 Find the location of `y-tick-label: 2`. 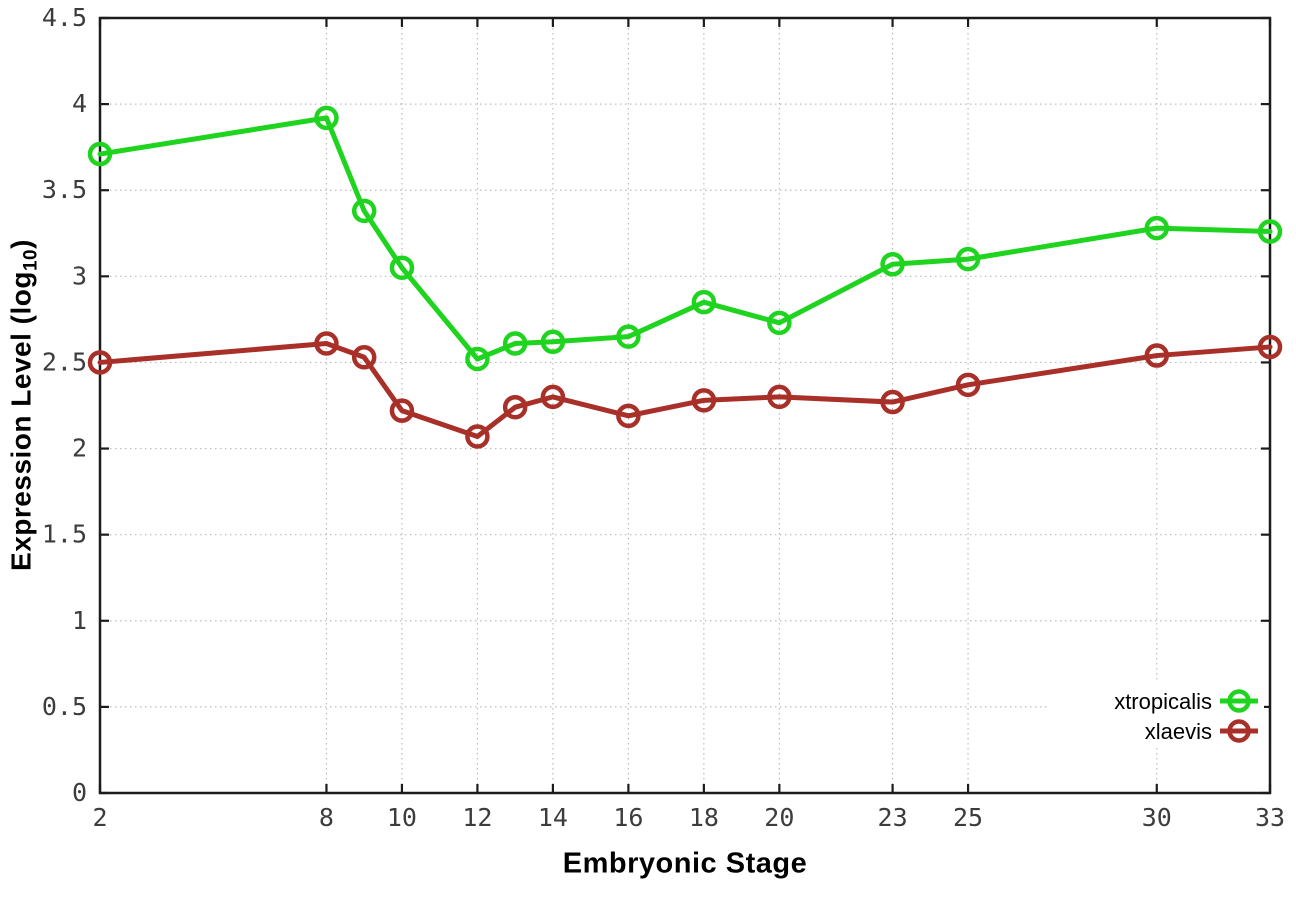

y-tick-label: 2 is located at coordinates (79, 448).